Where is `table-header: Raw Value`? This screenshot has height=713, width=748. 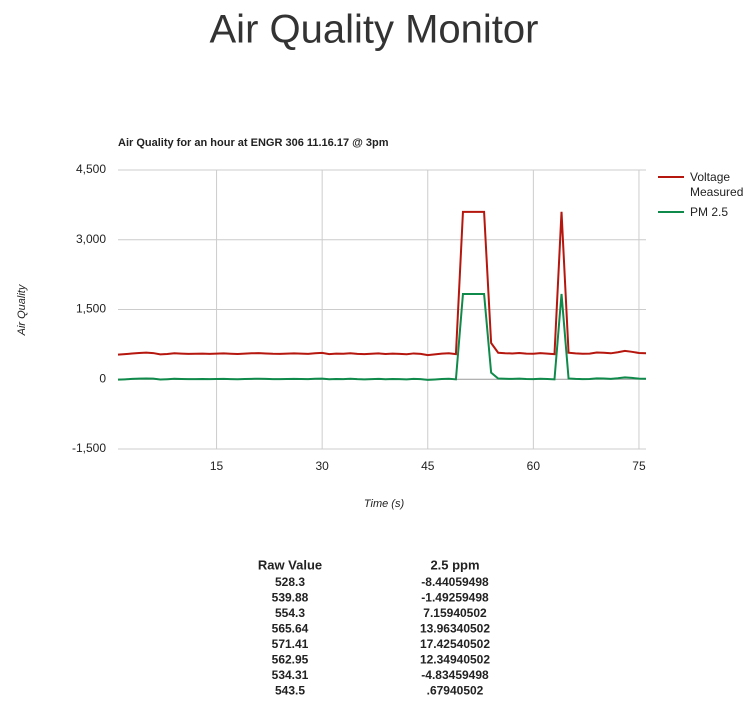 table-header: Raw Value is located at coordinates (290, 564).